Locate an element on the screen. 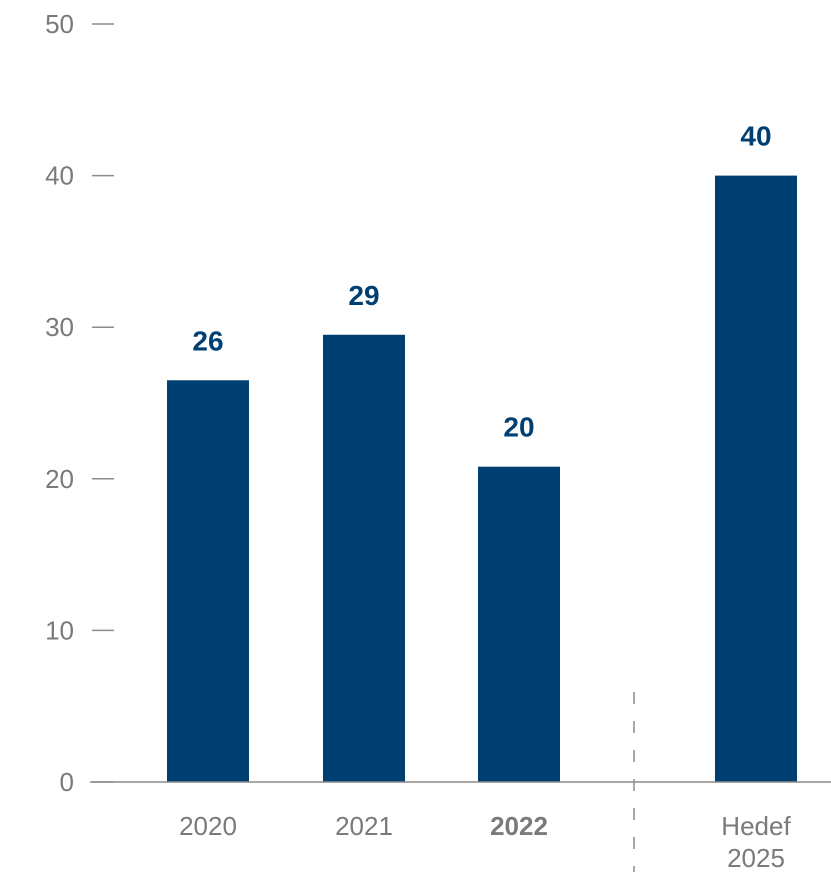 The width and height of the screenshot is (831, 883). y-tick-label: 30 is located at coordinates (59, 327).